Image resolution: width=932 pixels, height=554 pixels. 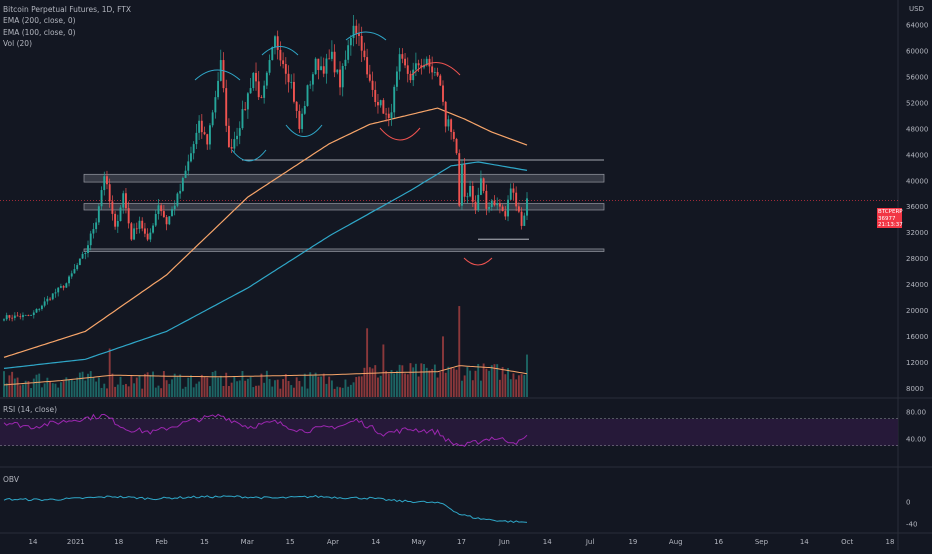 I want to click on obv-legend: OBV, so click(x=11, y=479).